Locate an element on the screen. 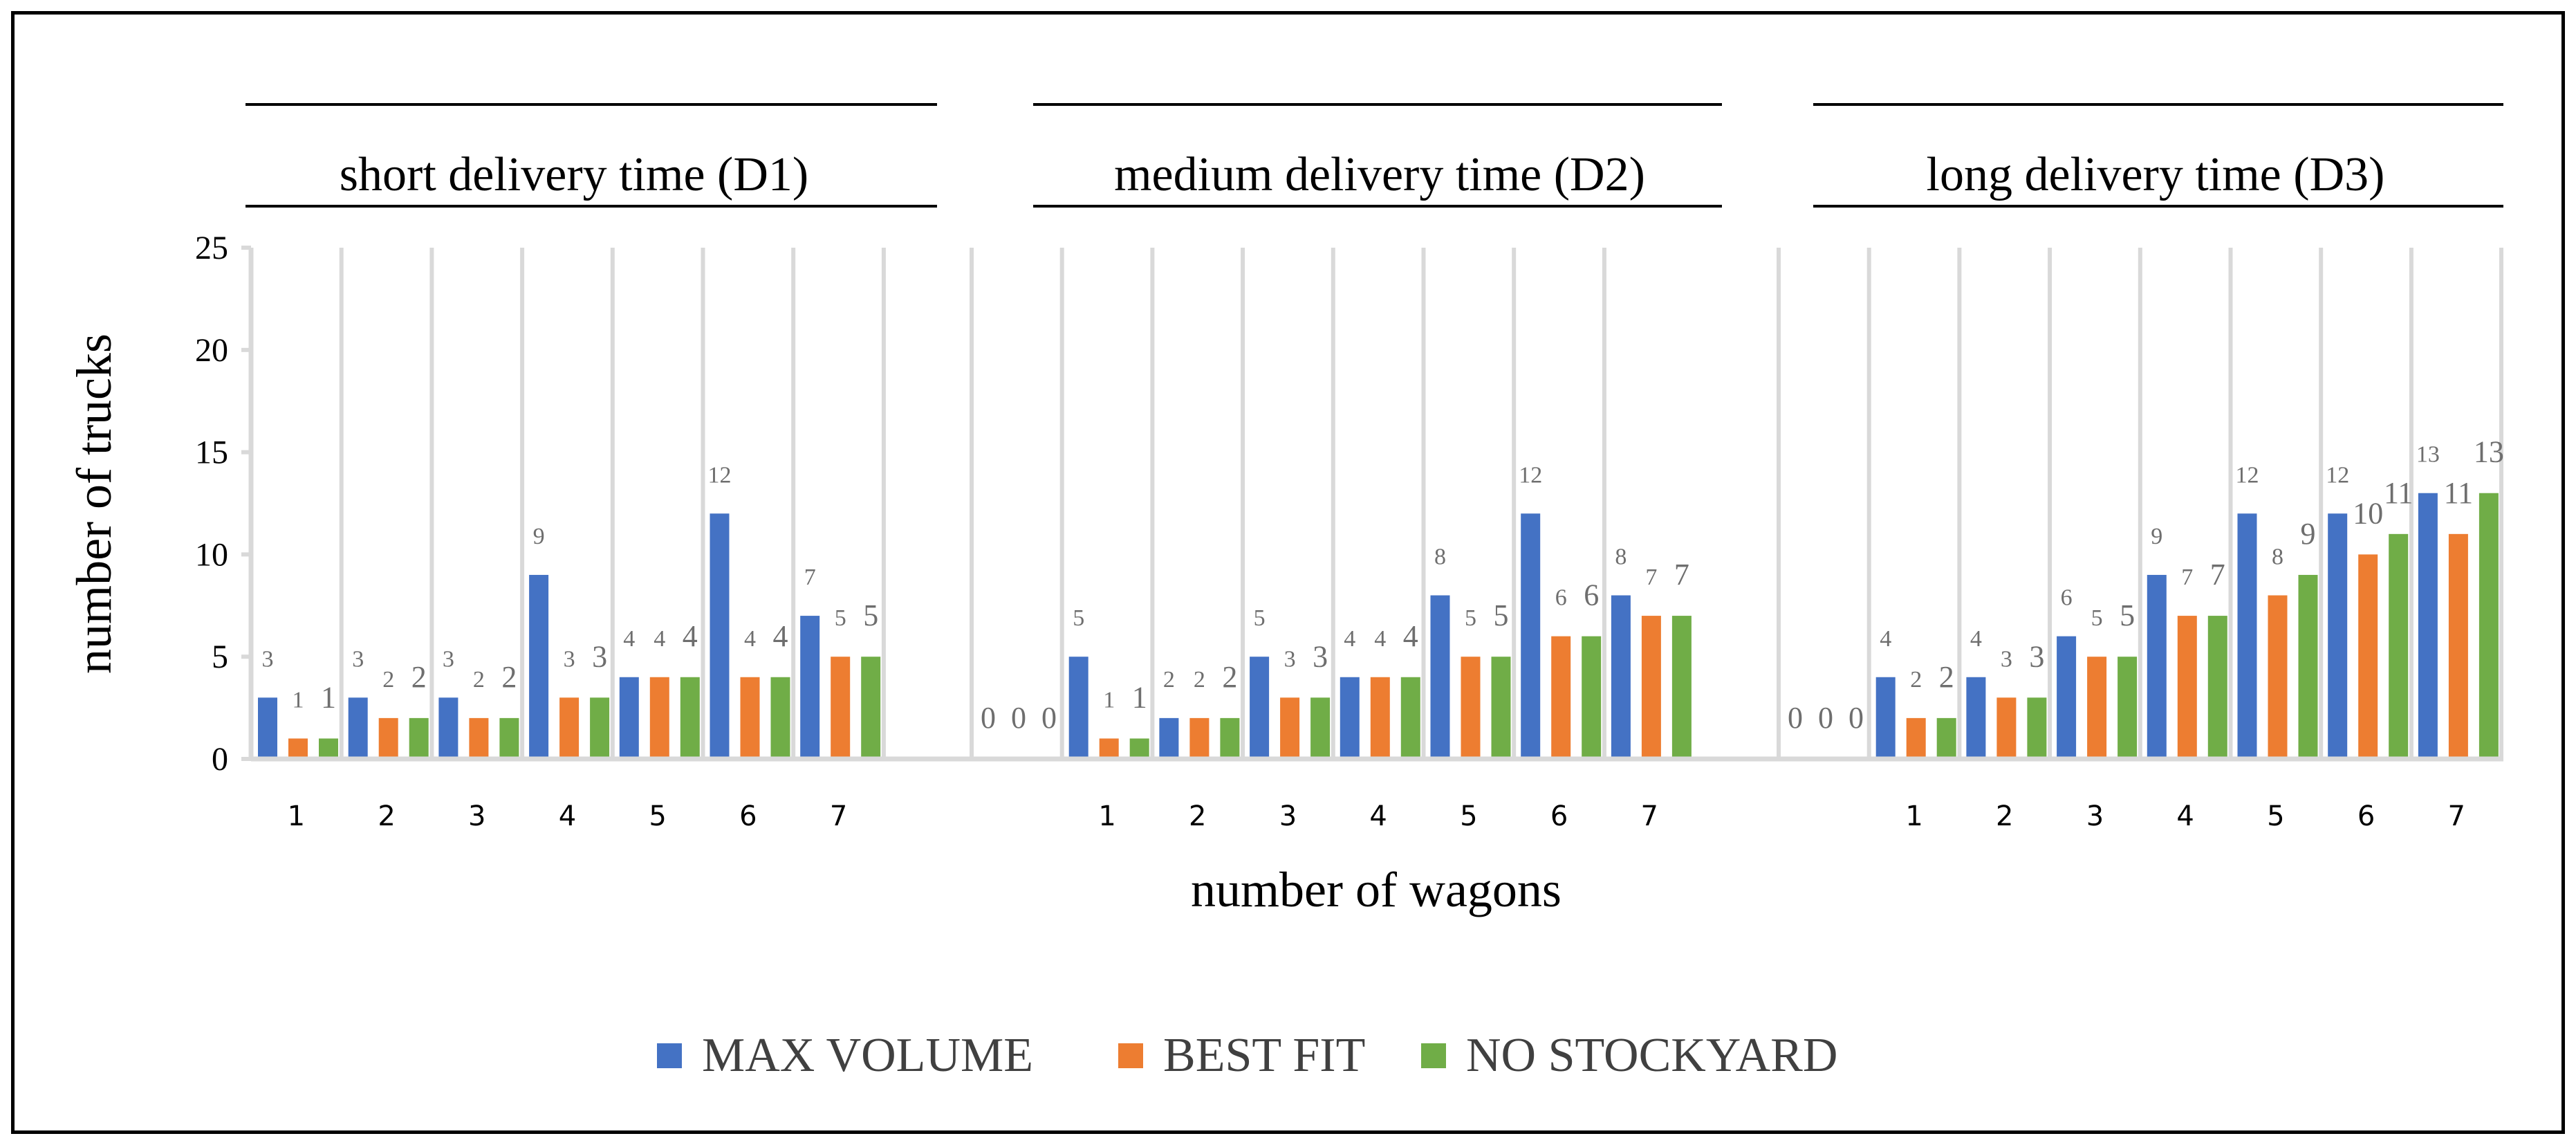  data-label: 10 is located at coordinates (2368, 513).